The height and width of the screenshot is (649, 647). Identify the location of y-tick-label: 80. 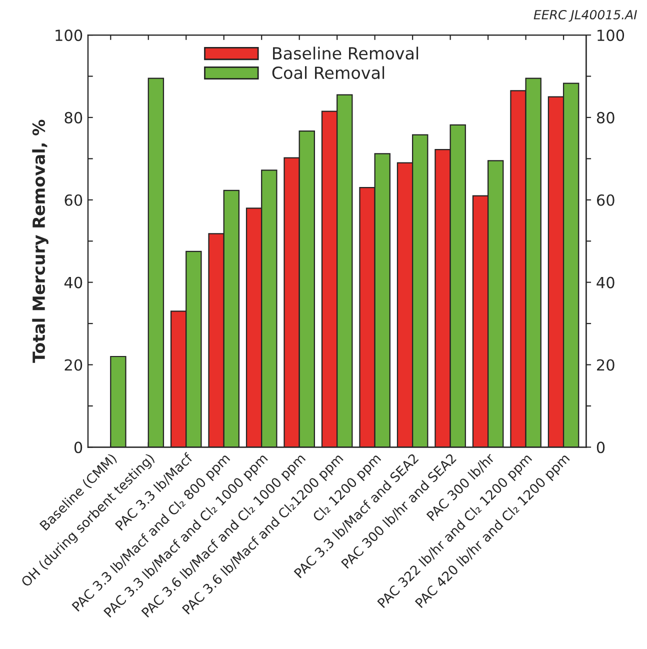
(73, 118).